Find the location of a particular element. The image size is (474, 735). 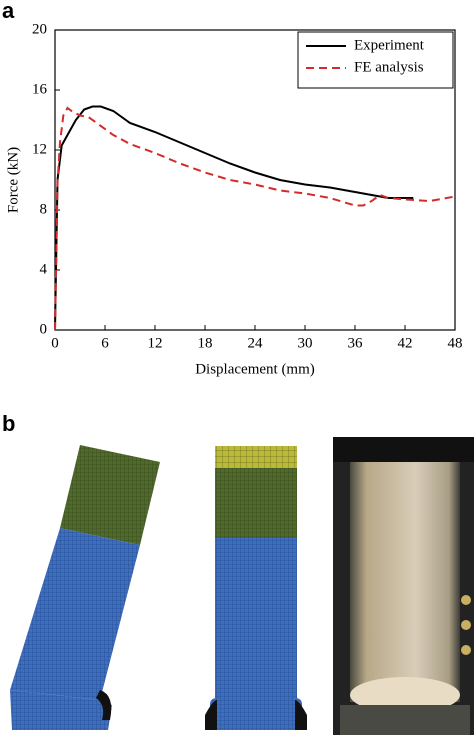

y-tick-label: 12 is located at coordinates (39, 149).